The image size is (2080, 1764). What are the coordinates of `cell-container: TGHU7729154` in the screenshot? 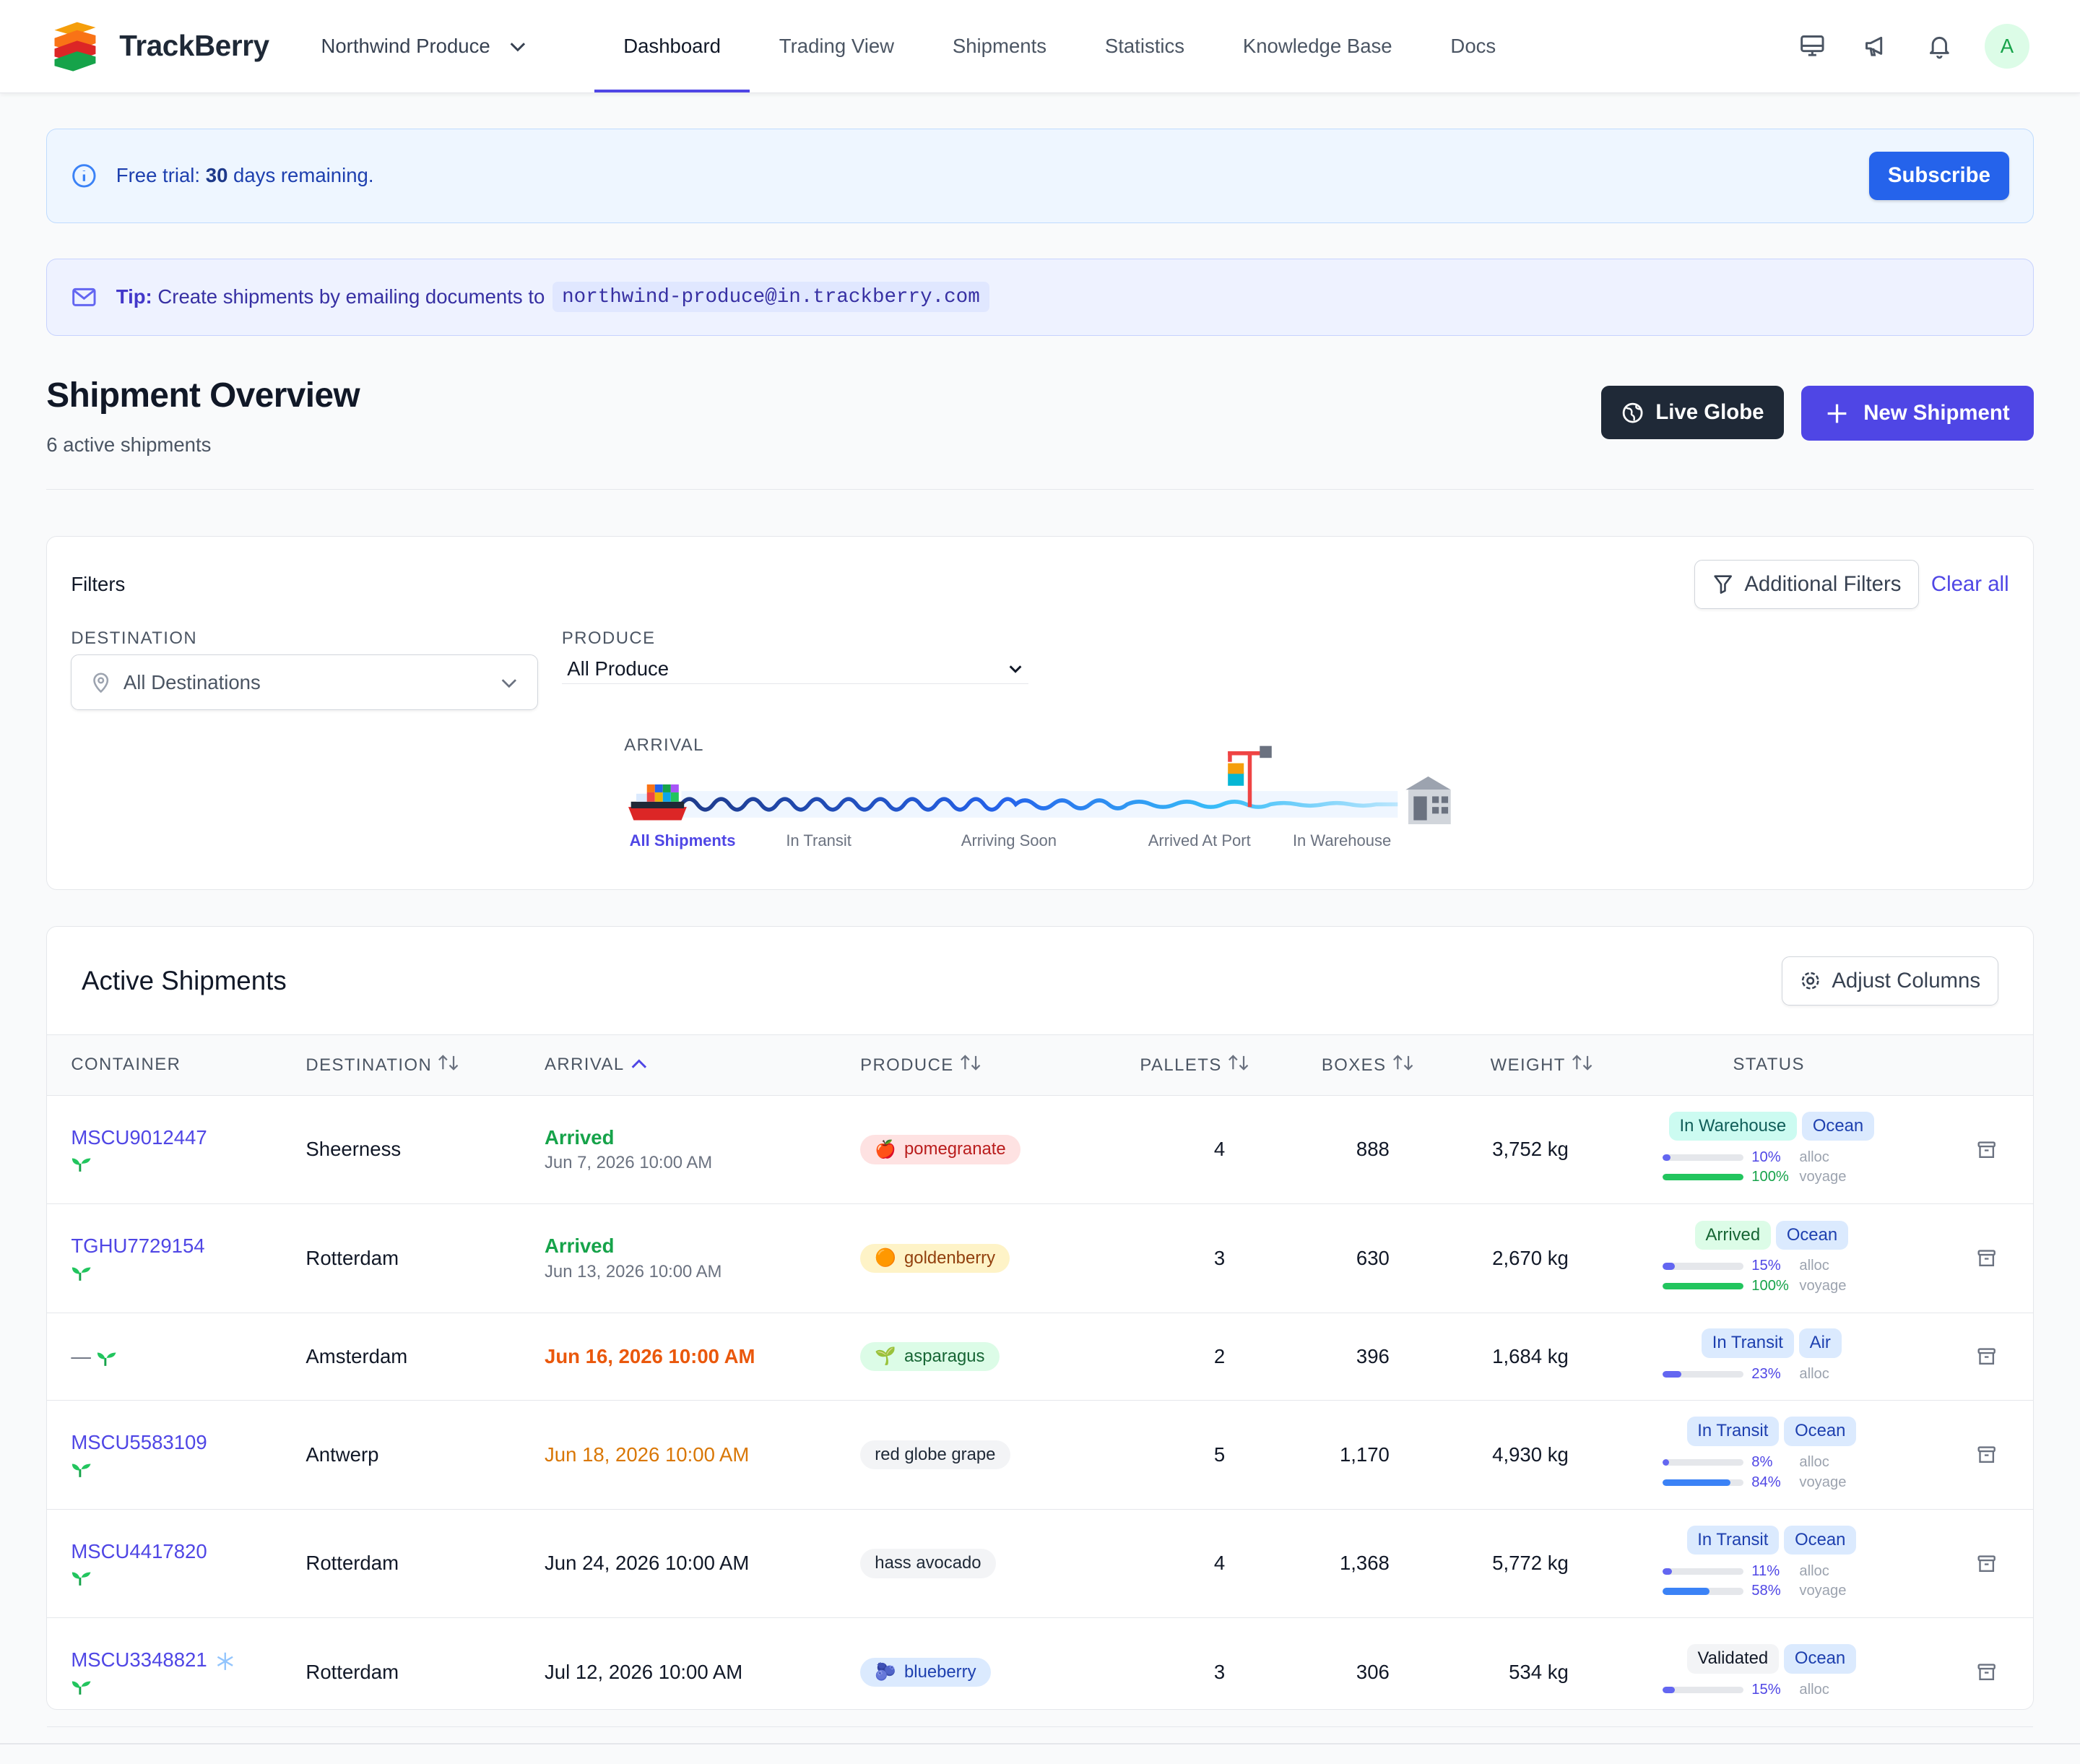 It's located at (176, 1258).